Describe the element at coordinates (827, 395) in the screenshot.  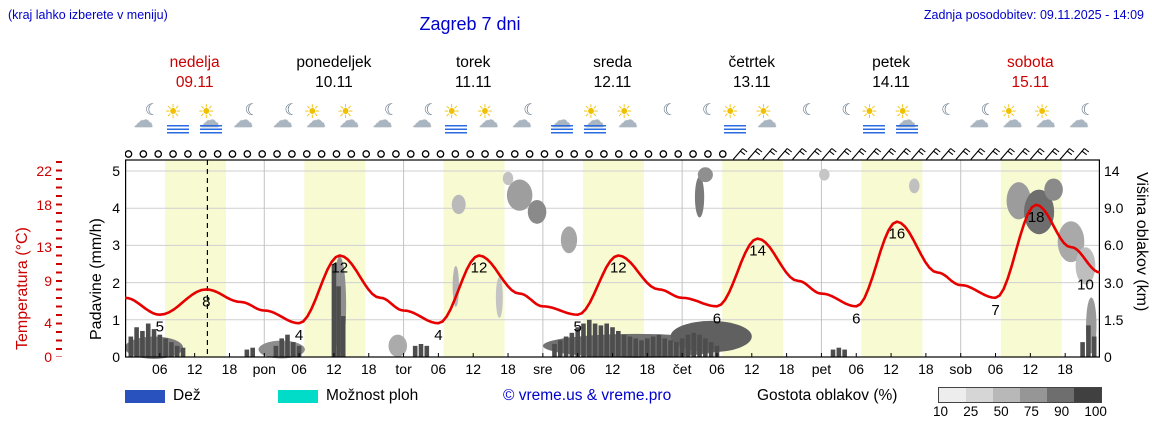
I see `cloud-density-label: Gostota oblakov (%)` at that location.